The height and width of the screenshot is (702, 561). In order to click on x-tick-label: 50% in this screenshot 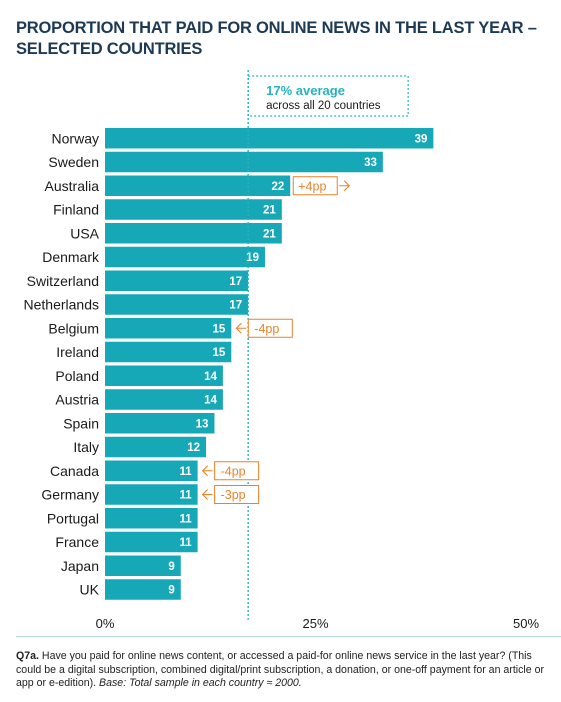, I will do `click(526, 623)`.